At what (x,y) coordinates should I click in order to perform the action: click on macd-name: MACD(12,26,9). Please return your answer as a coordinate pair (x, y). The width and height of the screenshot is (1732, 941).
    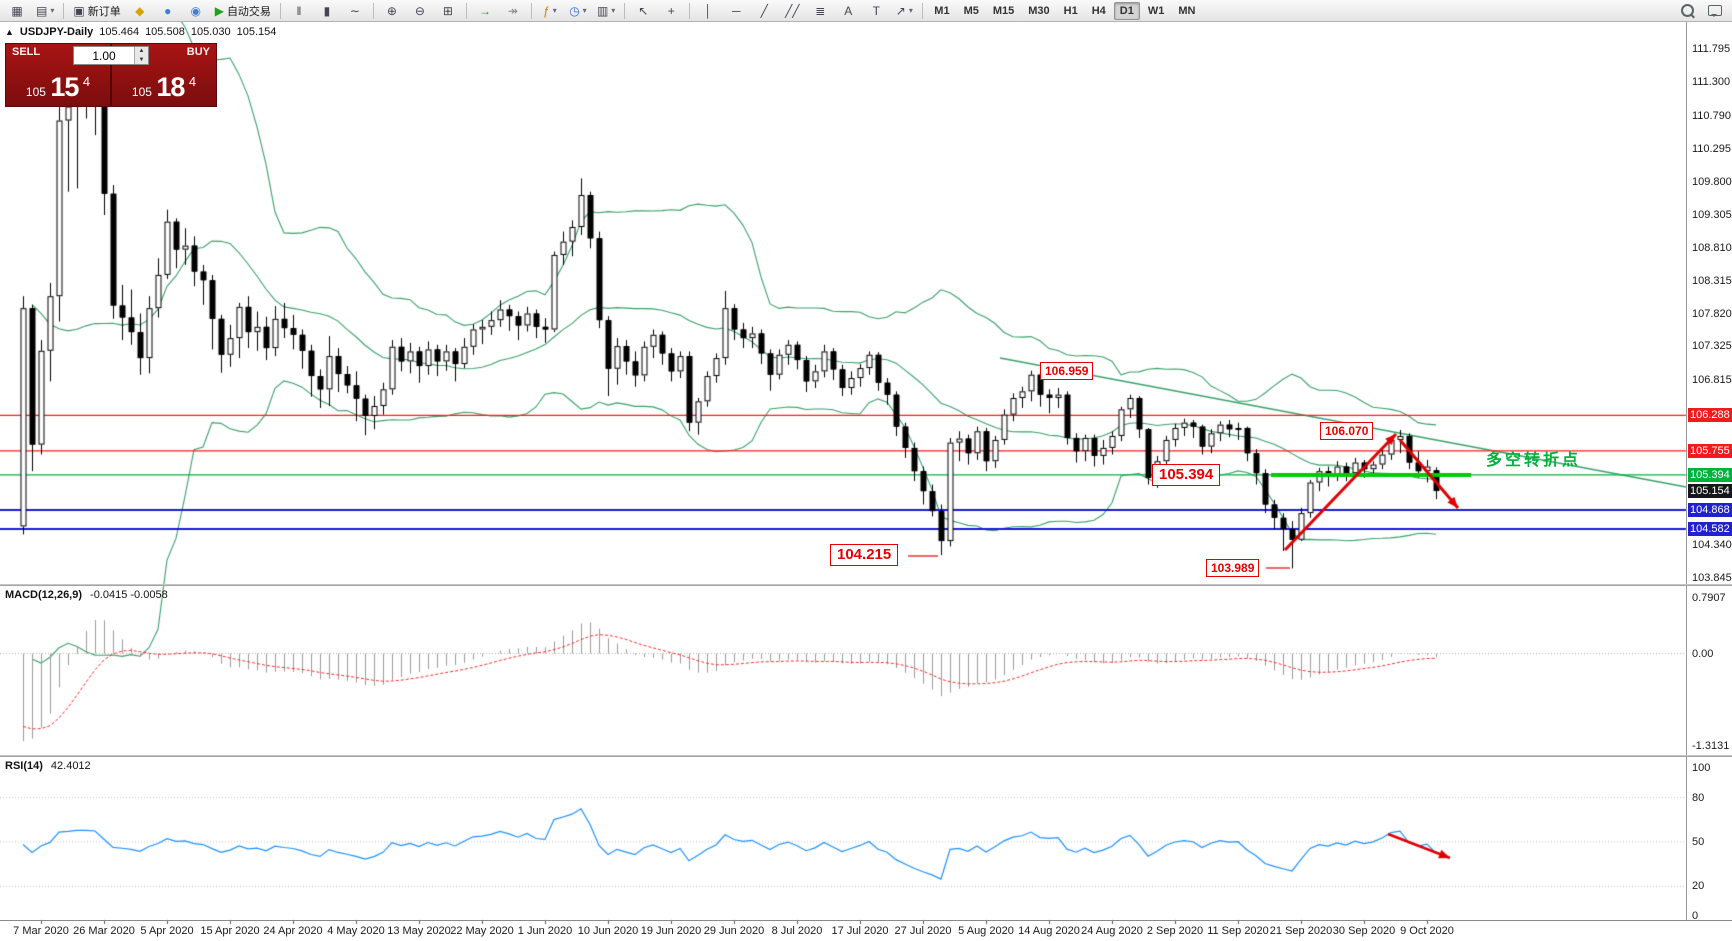
    Looking at the image, I should click on (44, 595).